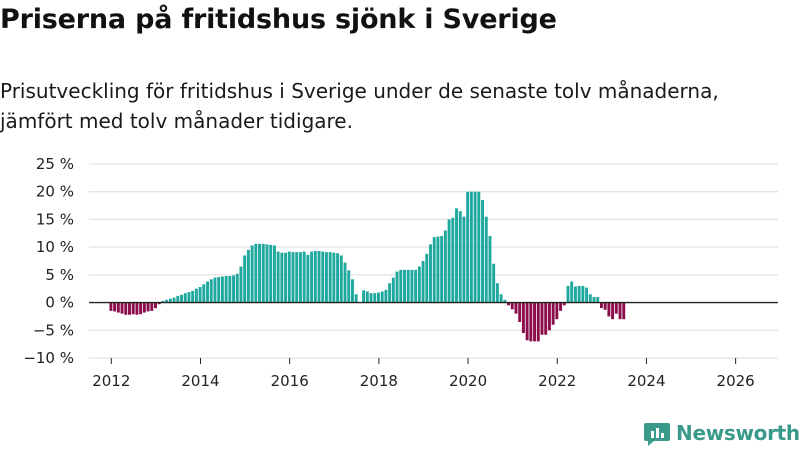 The image size is (800, 450). Describe the element at coordinates (646, 381) in the screenshot. I see `x-tick-label: 2024` at that location.